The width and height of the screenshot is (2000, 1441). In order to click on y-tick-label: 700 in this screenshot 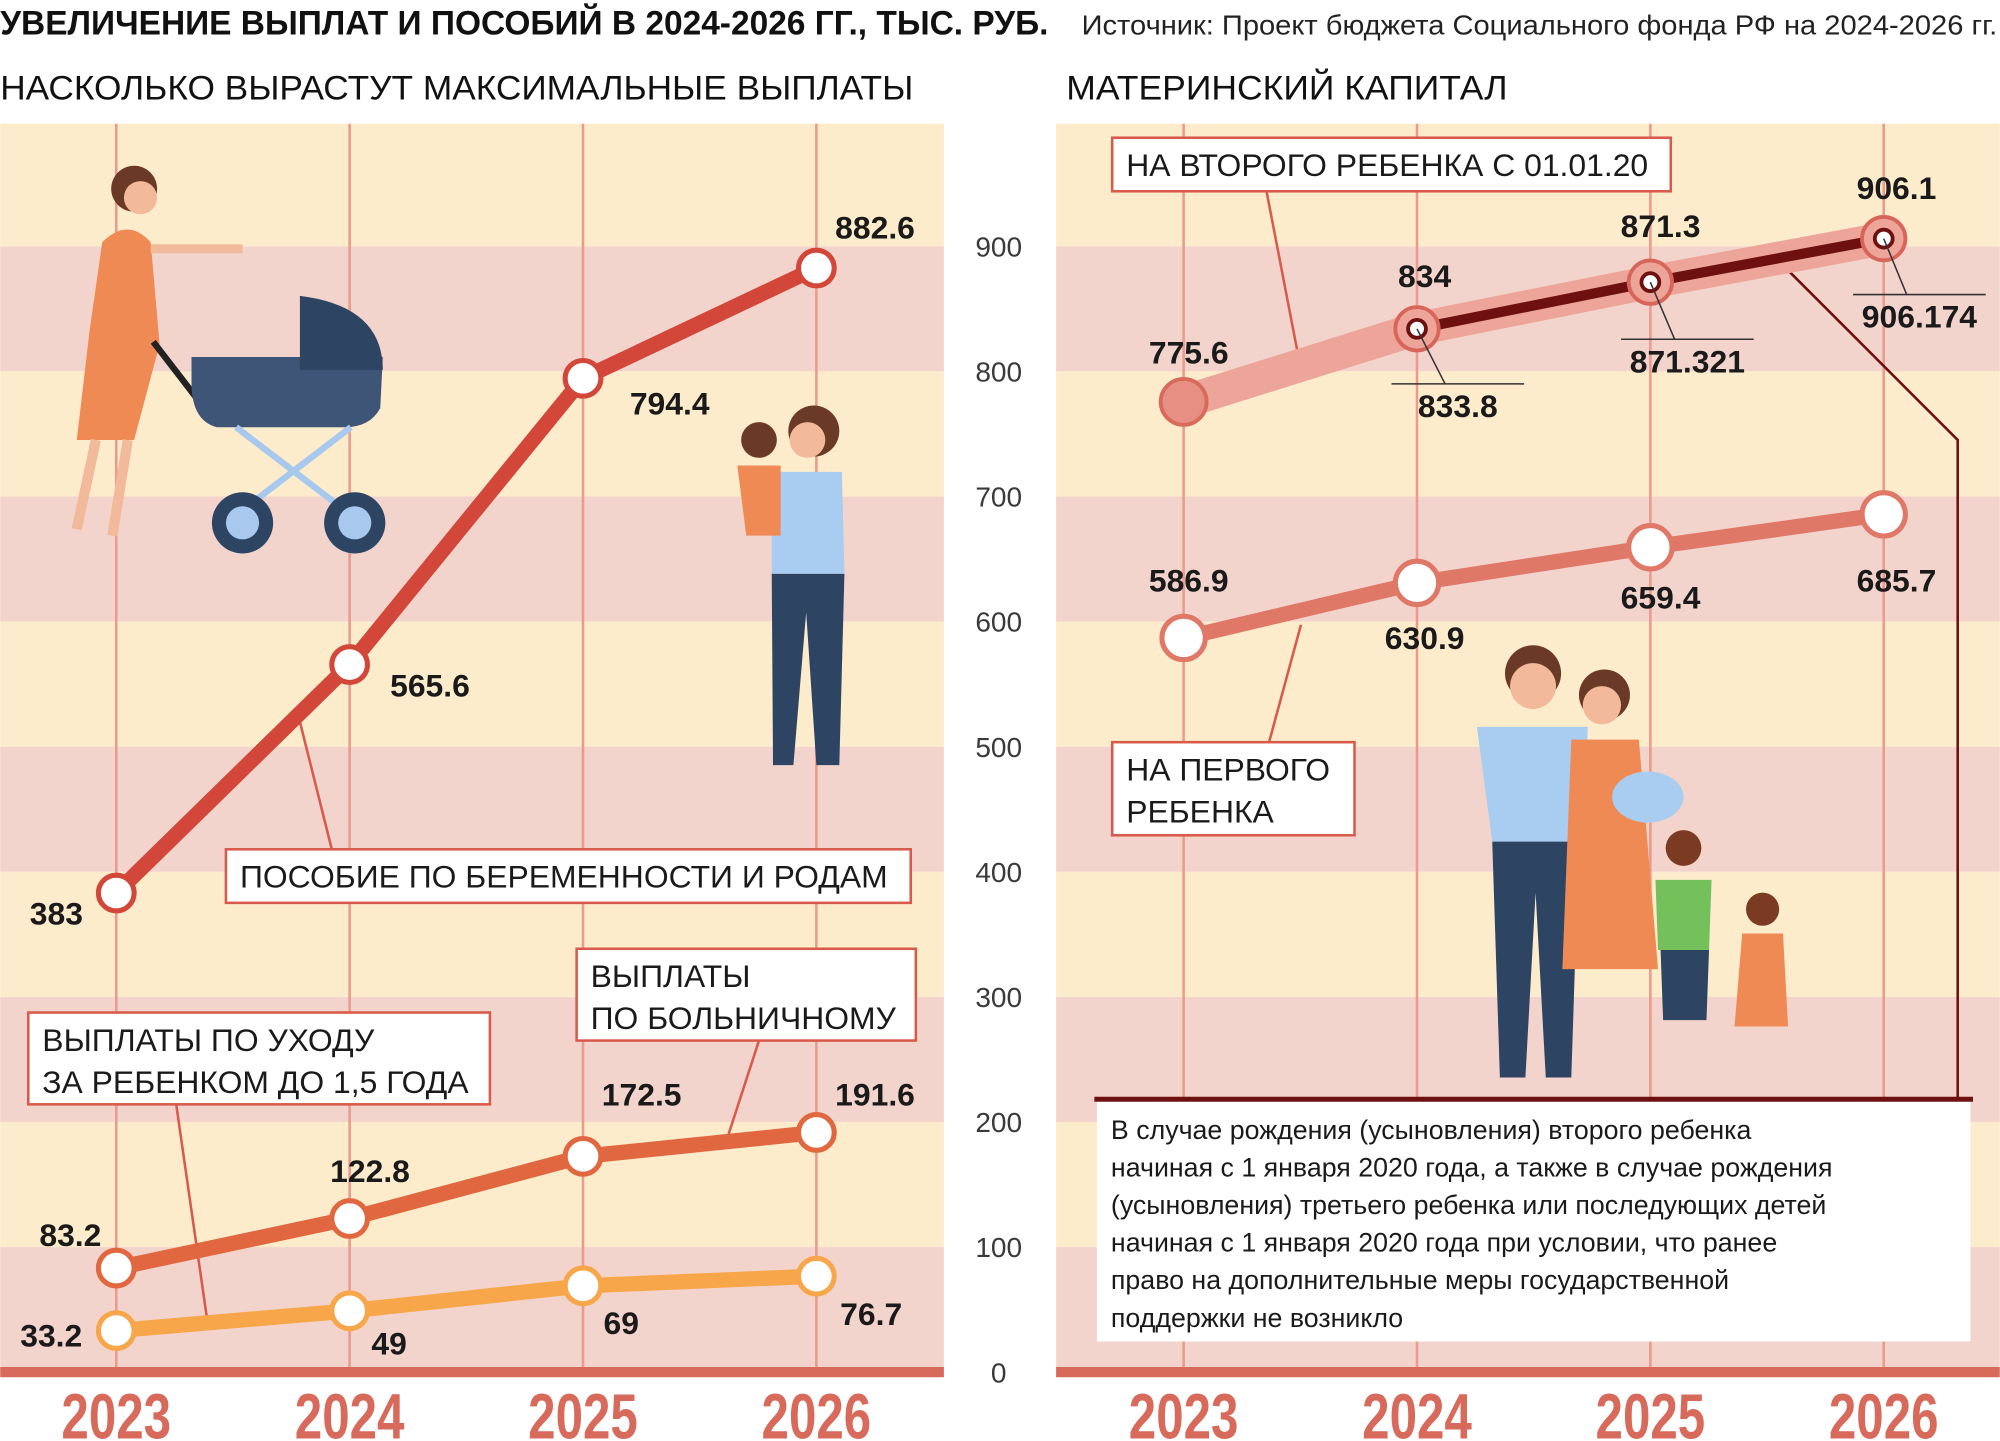, I will do `click(998, 497)`.